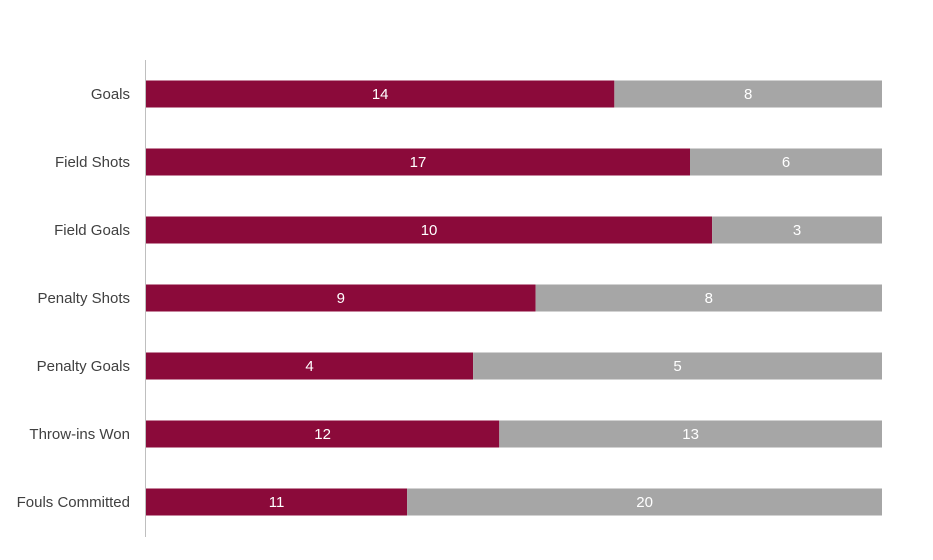 This screenshot has height=560, width=933. I want to click on bar-series1-goals, so click(380, 94).